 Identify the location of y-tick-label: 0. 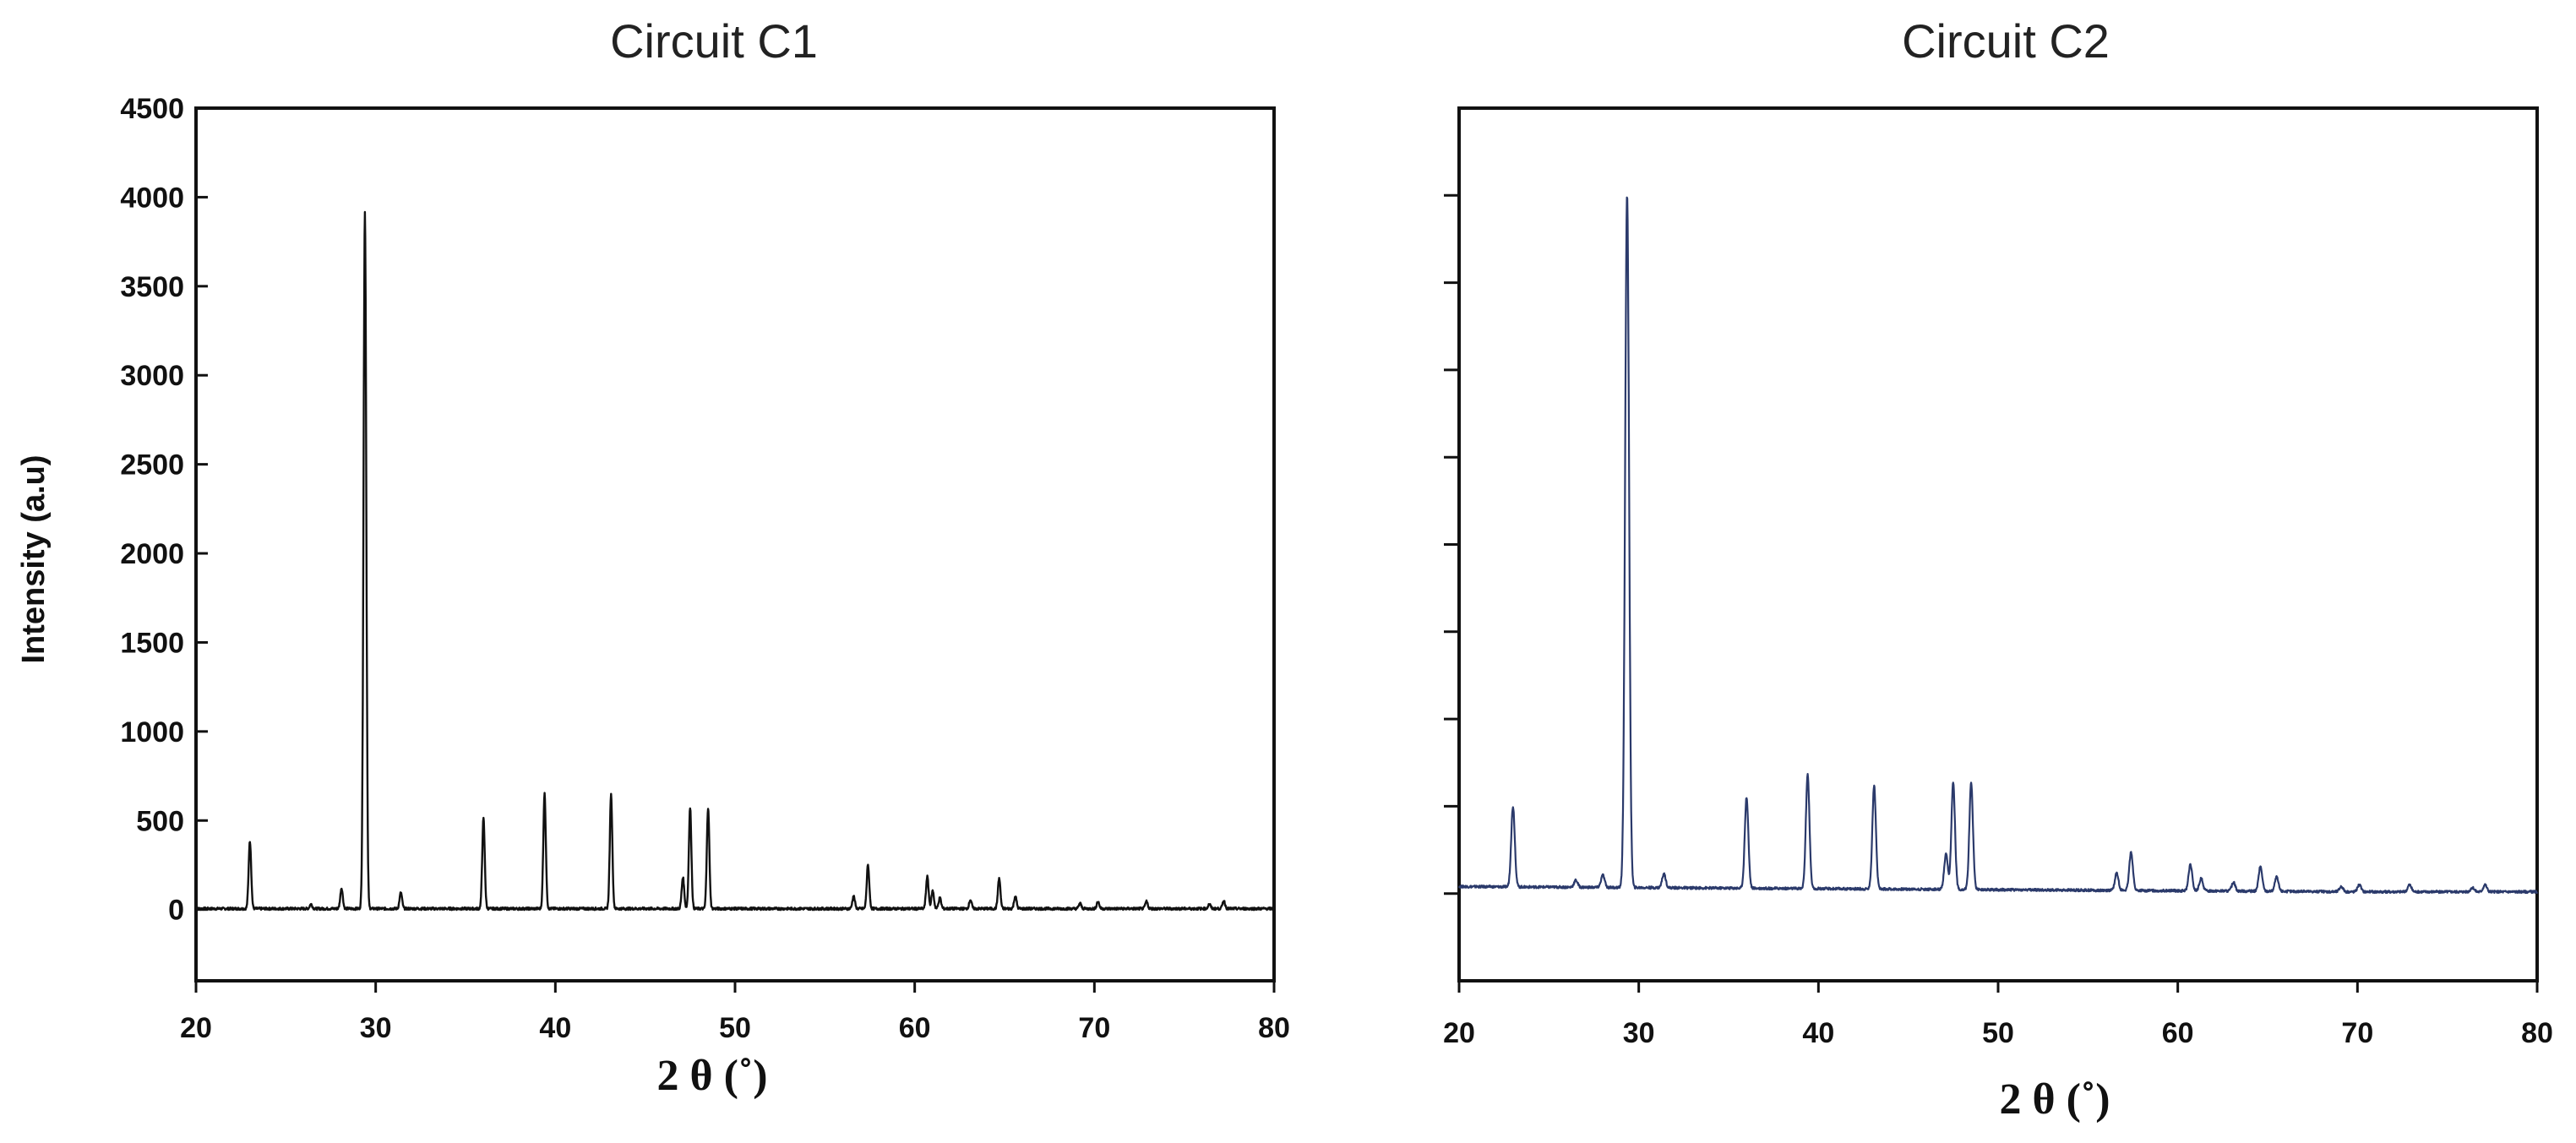
(176, 911).